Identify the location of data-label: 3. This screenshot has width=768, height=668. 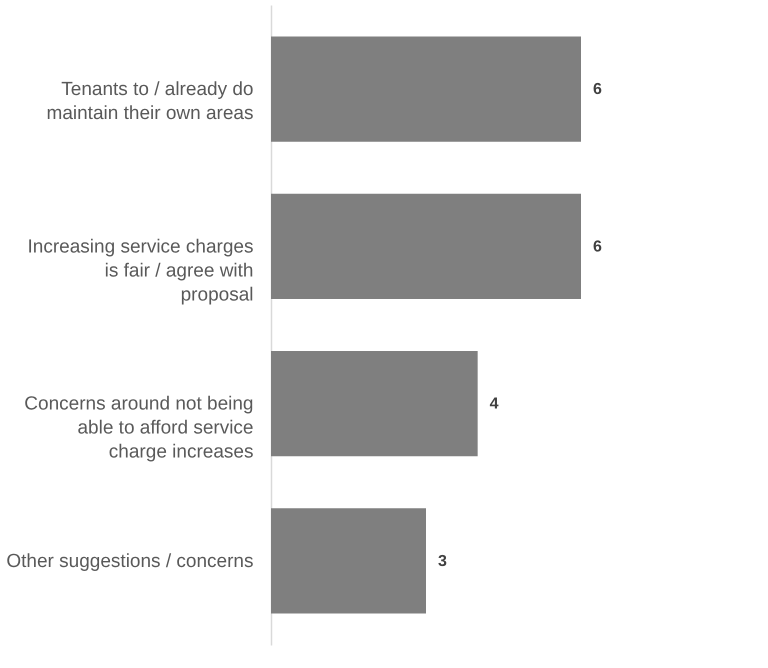
(442, 561).